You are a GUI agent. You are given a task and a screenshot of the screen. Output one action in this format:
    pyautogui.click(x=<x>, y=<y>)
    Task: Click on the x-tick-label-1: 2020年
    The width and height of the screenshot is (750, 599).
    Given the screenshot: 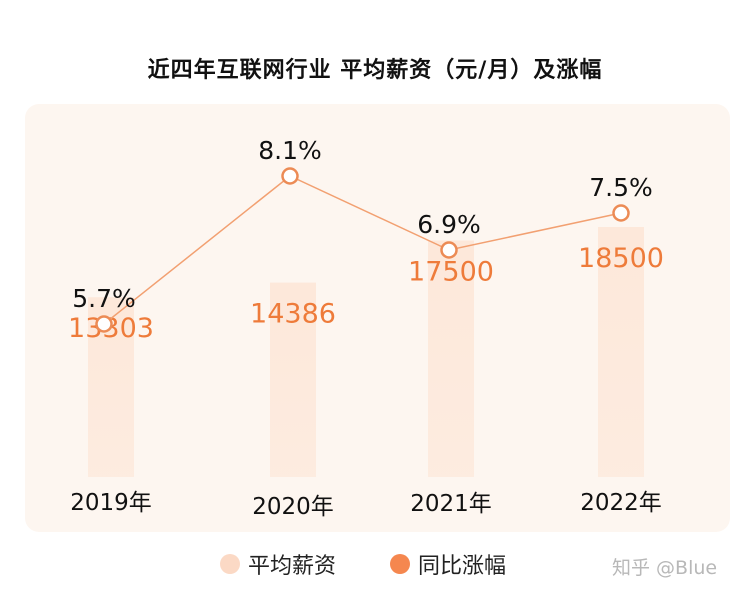 What is the action you would take?
    pyautogui.click(x=293, y=507)
    